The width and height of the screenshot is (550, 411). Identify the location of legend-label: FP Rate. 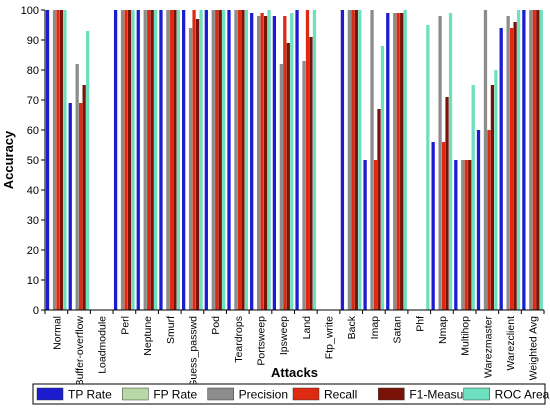
(175, 395).